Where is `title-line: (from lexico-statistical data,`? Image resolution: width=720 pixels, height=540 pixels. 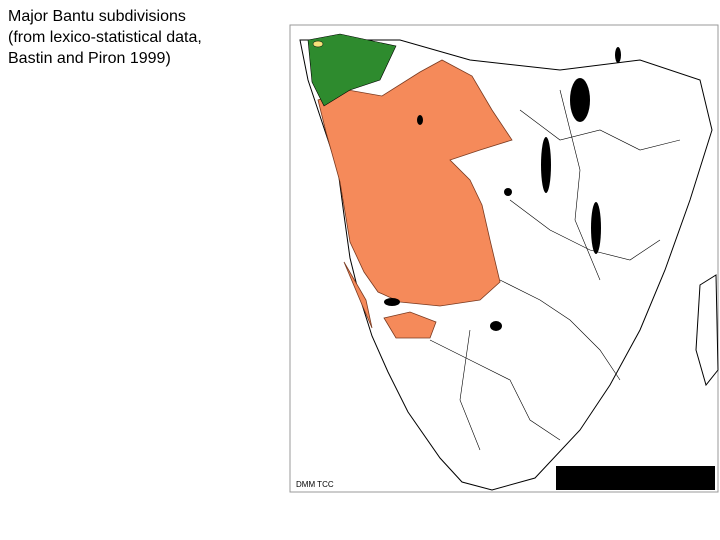 title-line: (from lexico-statistical data, is located at coordinates (105, 37).